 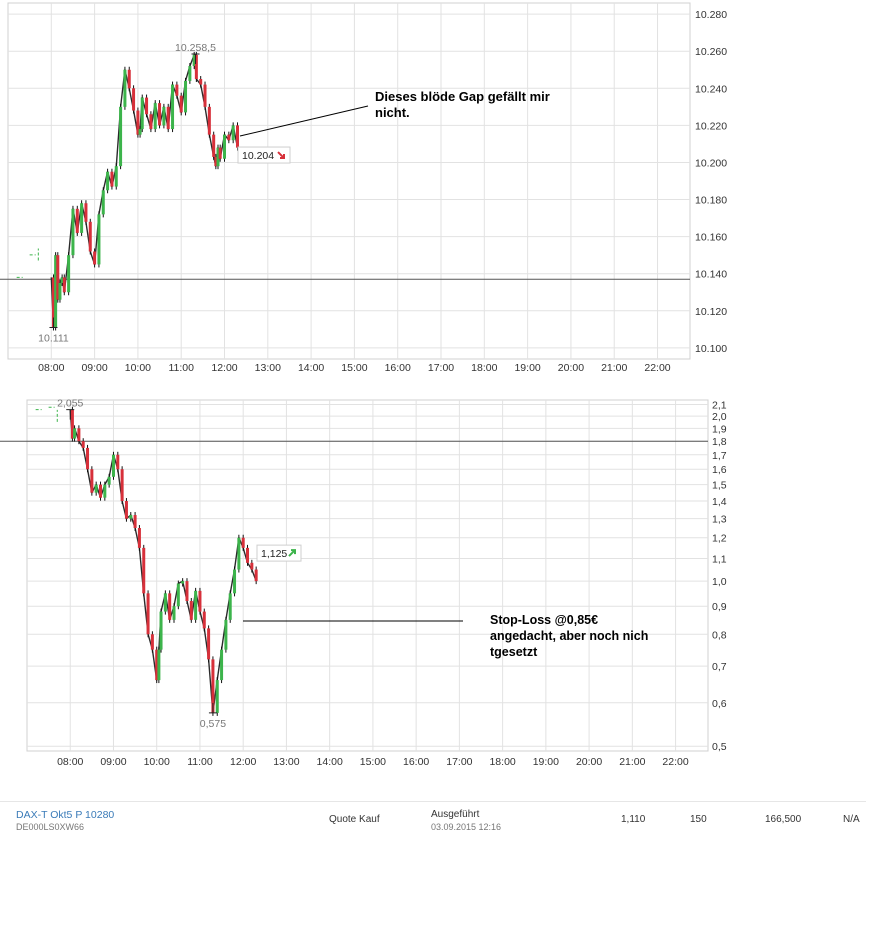 What do you see at coordinates (711, 126) in the screenshot?
I see `y-tick-label: 10.220` at bounding box center [711, 126].